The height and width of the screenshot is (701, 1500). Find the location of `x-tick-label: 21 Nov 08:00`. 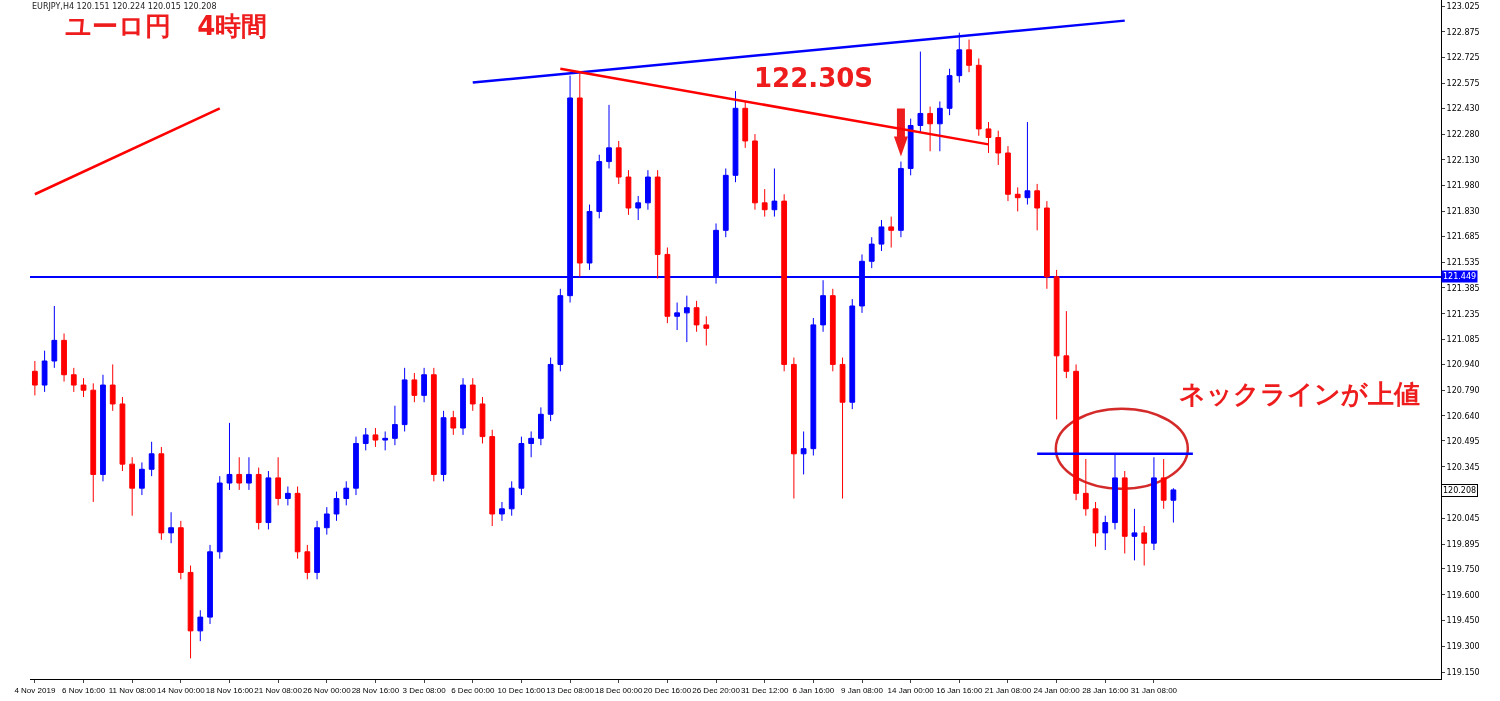

x-tick-label: 21 Nov 08:00 is located at coordinates (278, 690).